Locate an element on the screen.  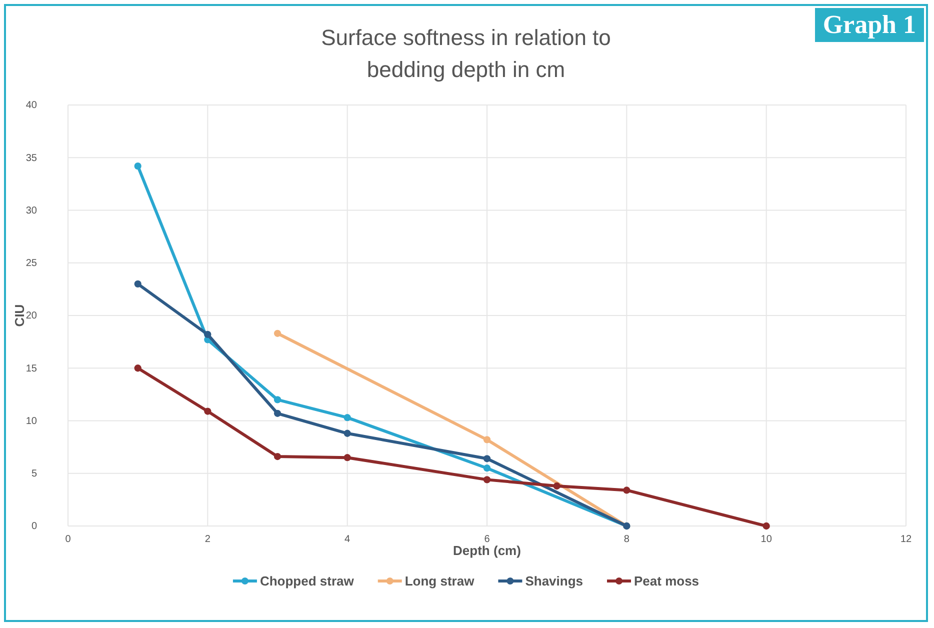
legend-label: Shavings is located at coordinates (554, 581).